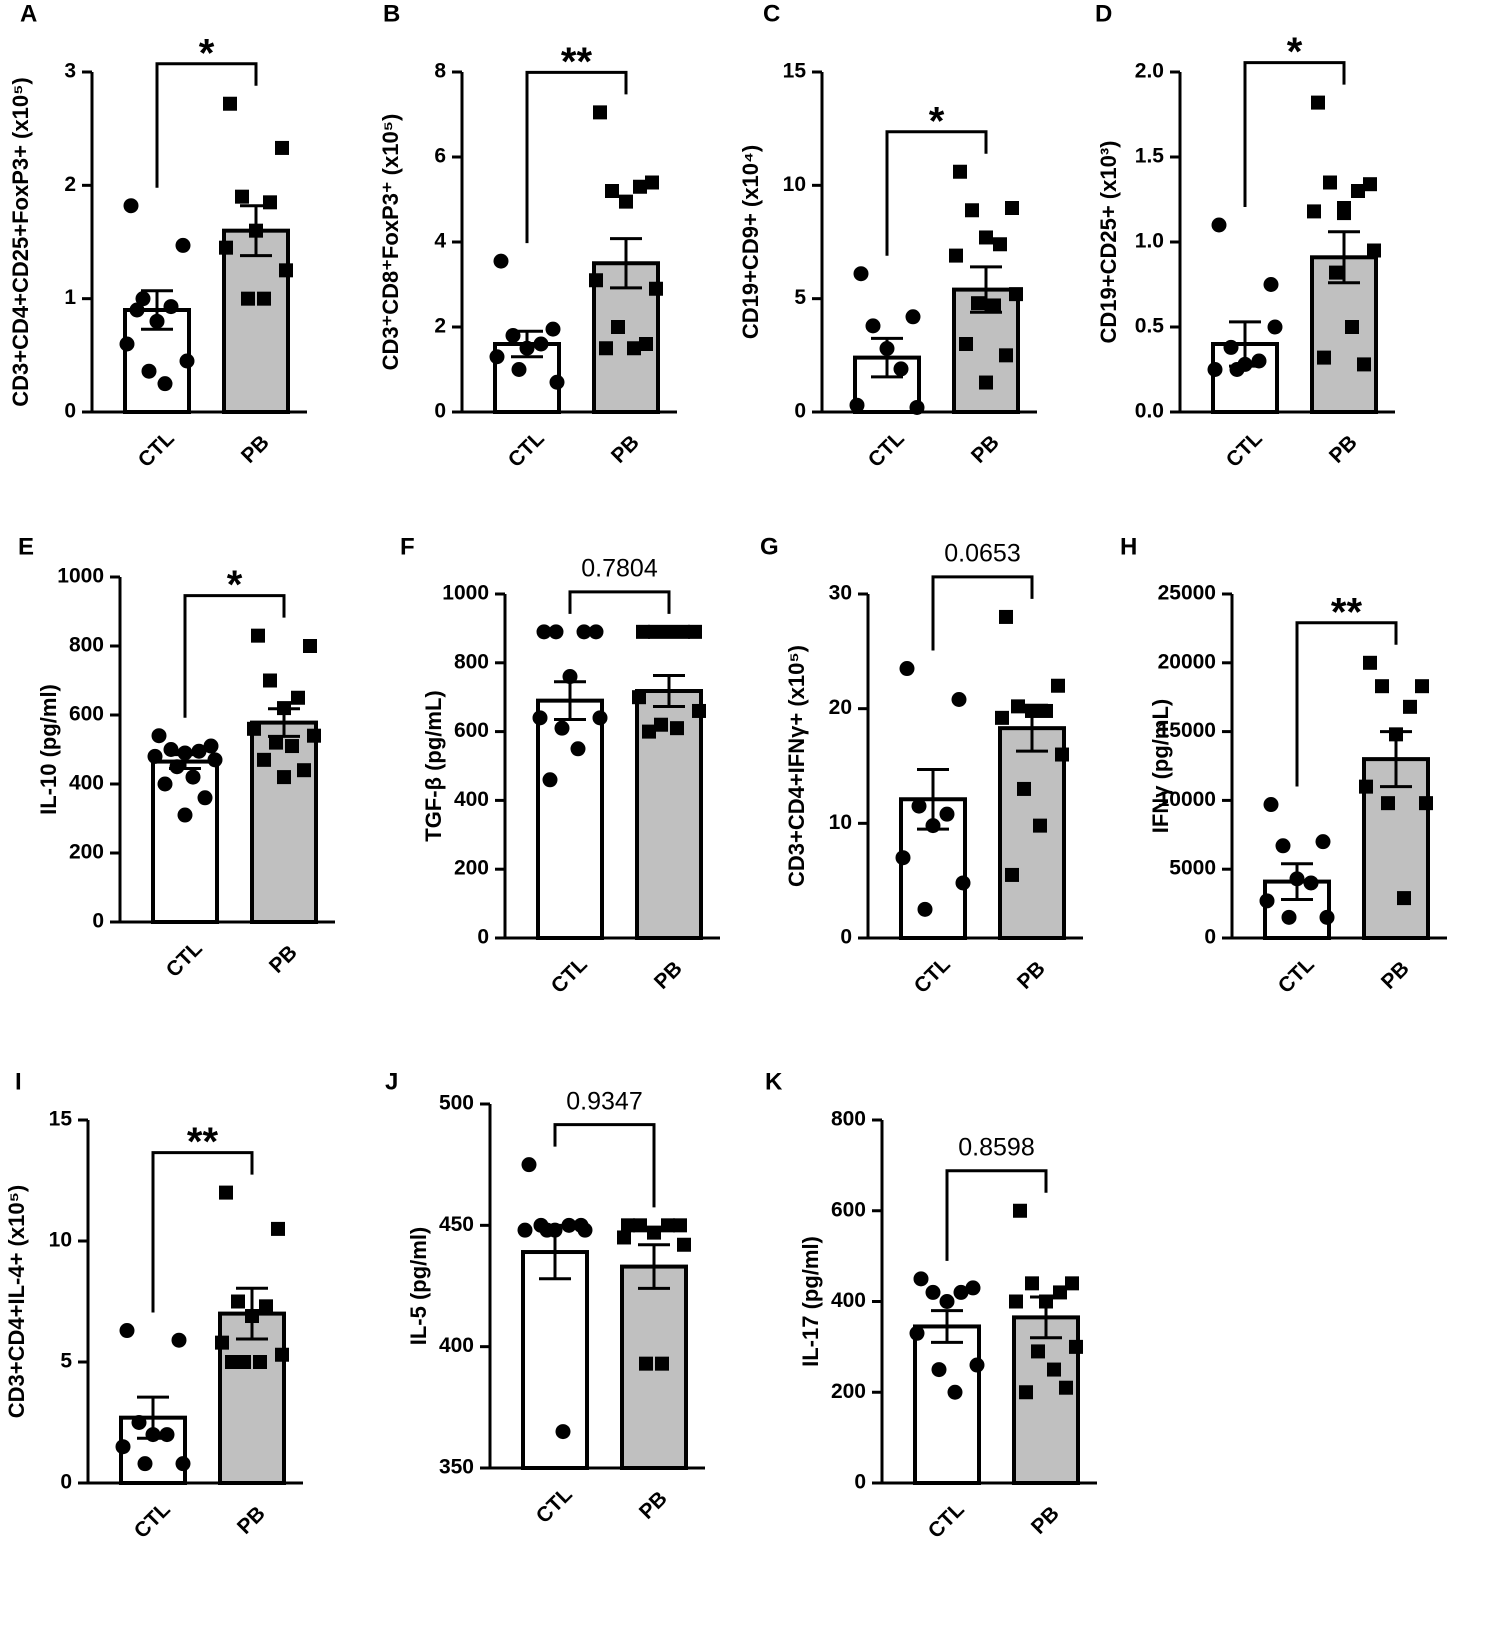 The height and width of the screenshot is (1630, 1497). Describe the element at coordinates (48, 749) in the screenshot. I see `y-axis-label: IL-10 (pg/ml)` at that location.